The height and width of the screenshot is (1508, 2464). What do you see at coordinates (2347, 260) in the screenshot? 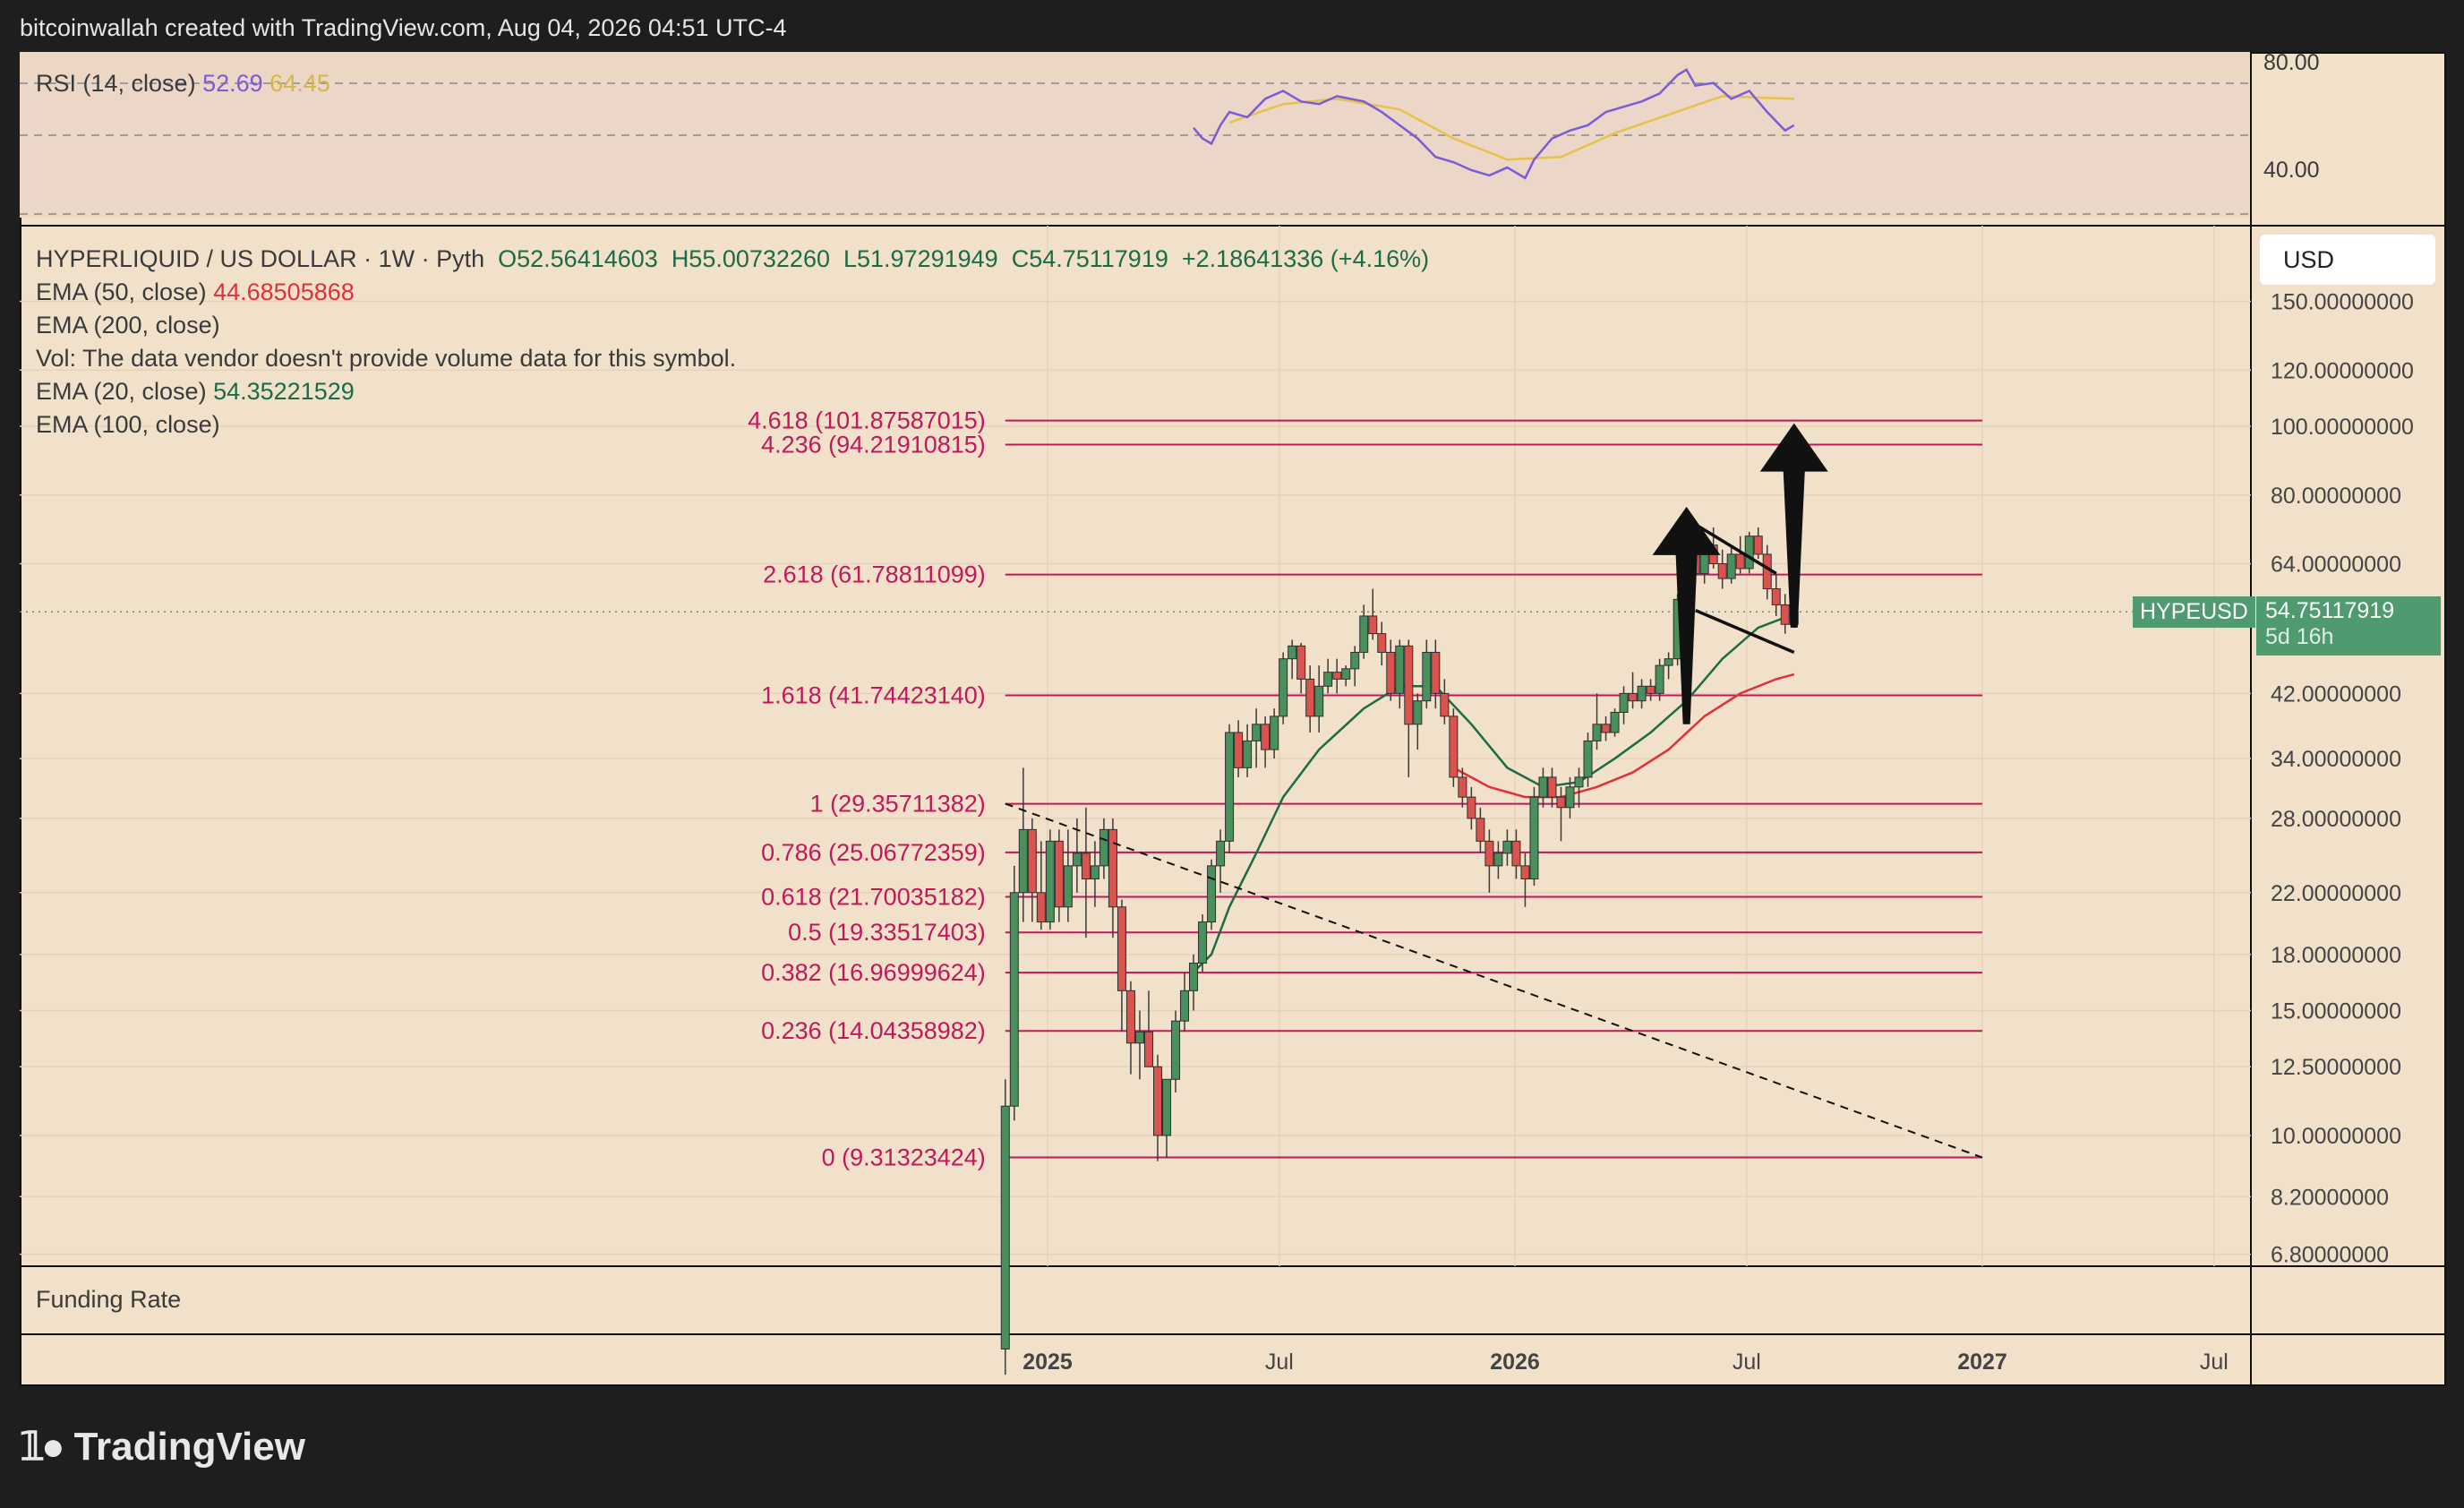
I see `currency-button: USD` at bounding box center [2347, 260].